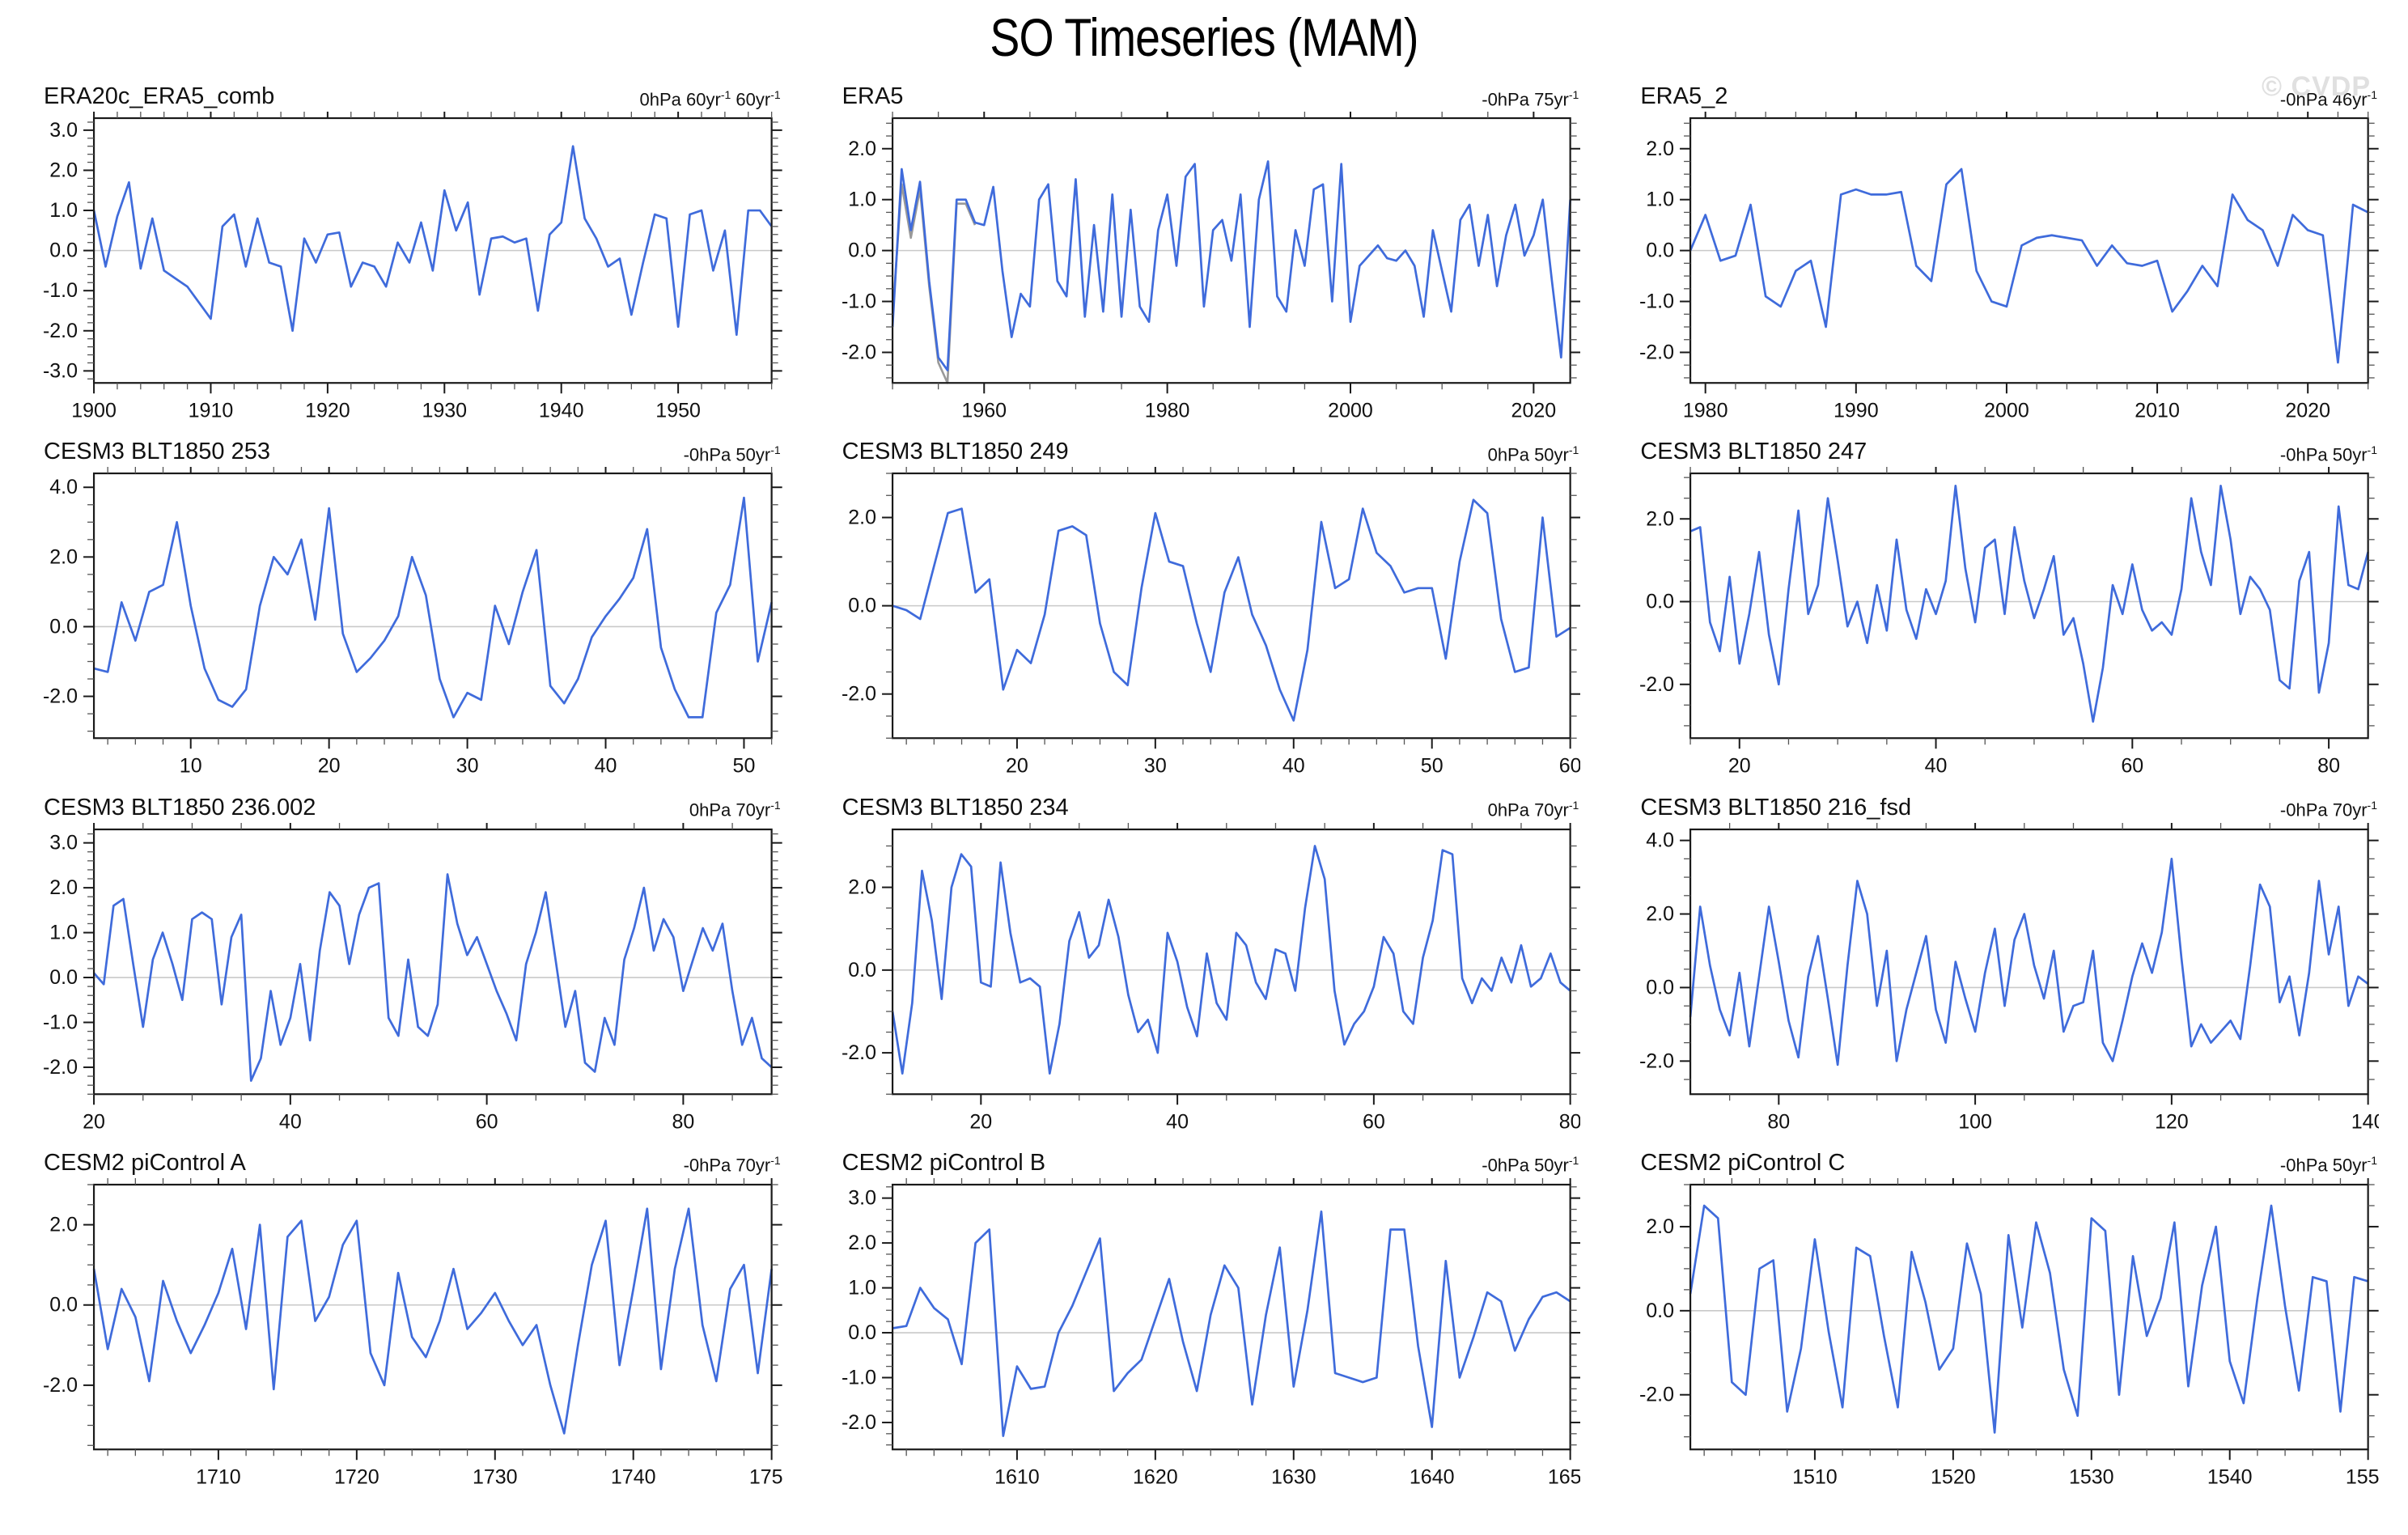 The height and width of the screenshot is (1535, 2408). What do you see at coordinates (1563, 1476) in the screenshot?
I see `svg-text: 1650` at bounding box center [1563, 1476].